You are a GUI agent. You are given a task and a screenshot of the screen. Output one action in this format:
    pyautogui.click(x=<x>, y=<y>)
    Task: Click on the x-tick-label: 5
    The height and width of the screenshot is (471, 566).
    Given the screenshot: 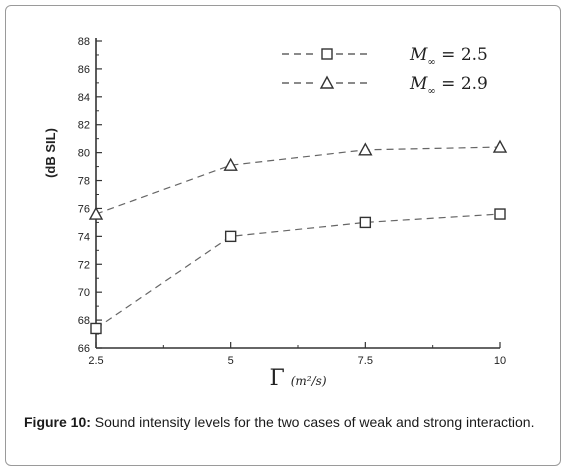 What is the action you would take?
    pyautogui.click(x=231, y=361)
    